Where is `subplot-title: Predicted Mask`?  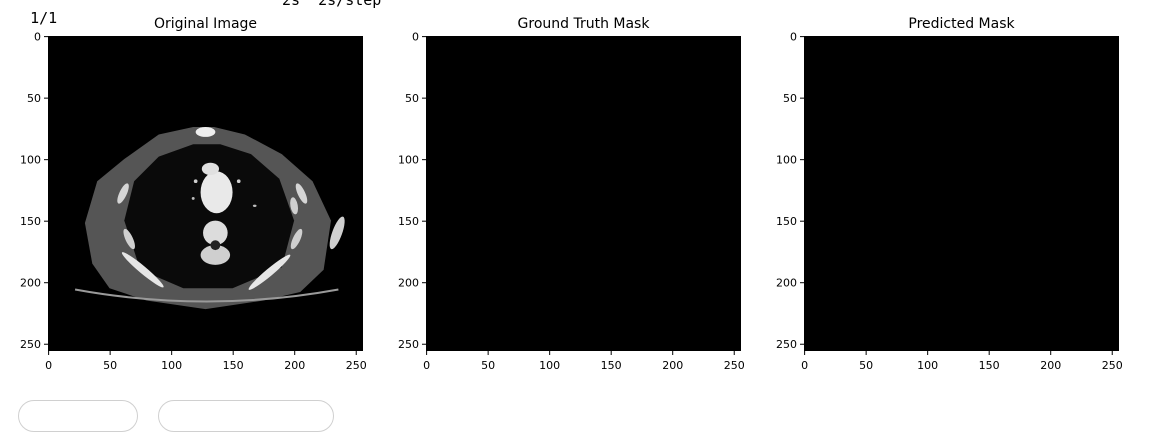
subplot-title: Predicted Mask is located at coordinates (961, 24).